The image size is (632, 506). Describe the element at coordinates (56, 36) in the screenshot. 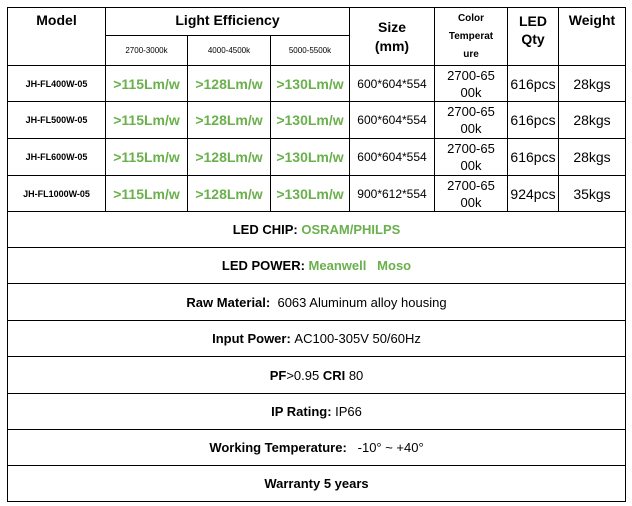

I see `header-model: Model` at that location.